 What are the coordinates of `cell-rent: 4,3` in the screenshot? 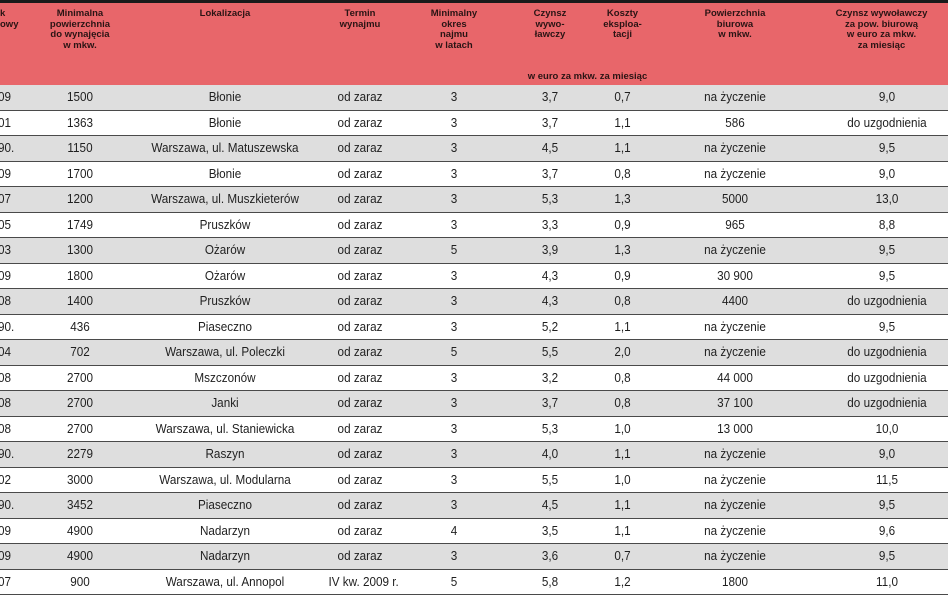 It's located at (550, 276).